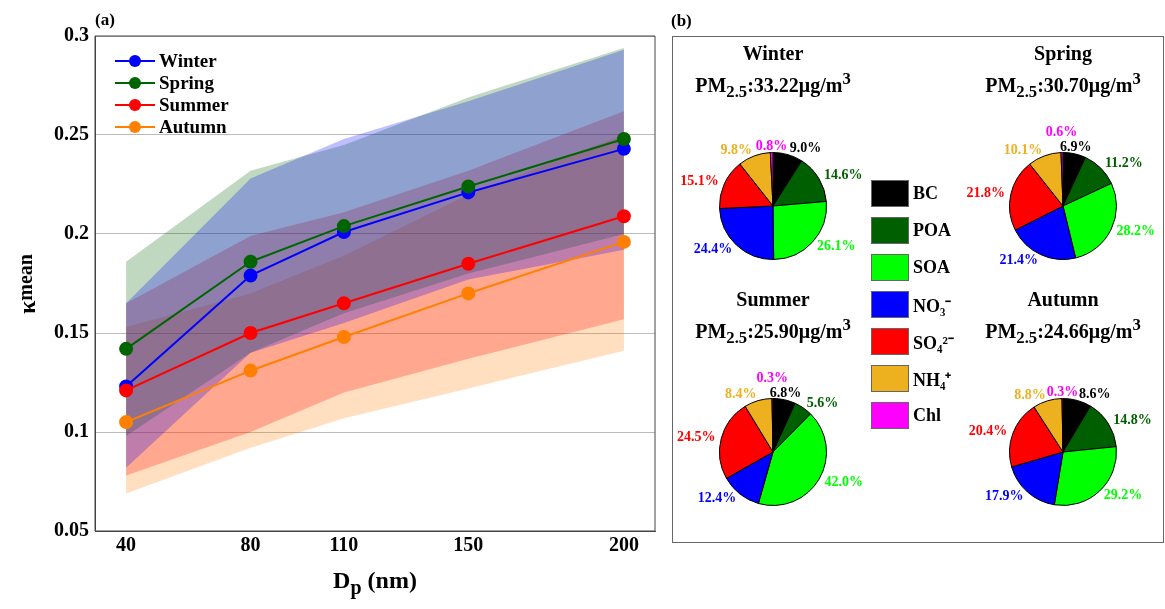 The image size is (1165, 609). Describe the element at coordinates (194, 105) in the screenshot. I see `legend-label: Summer` at that location.